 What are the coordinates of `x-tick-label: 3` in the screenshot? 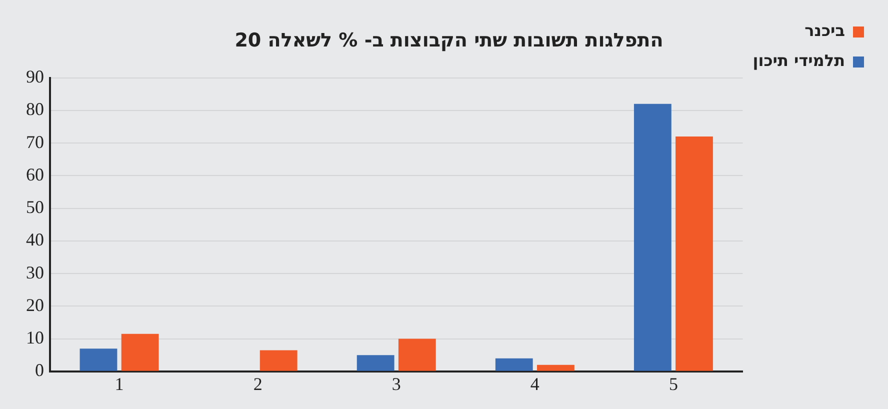 It's located at (396, 384).